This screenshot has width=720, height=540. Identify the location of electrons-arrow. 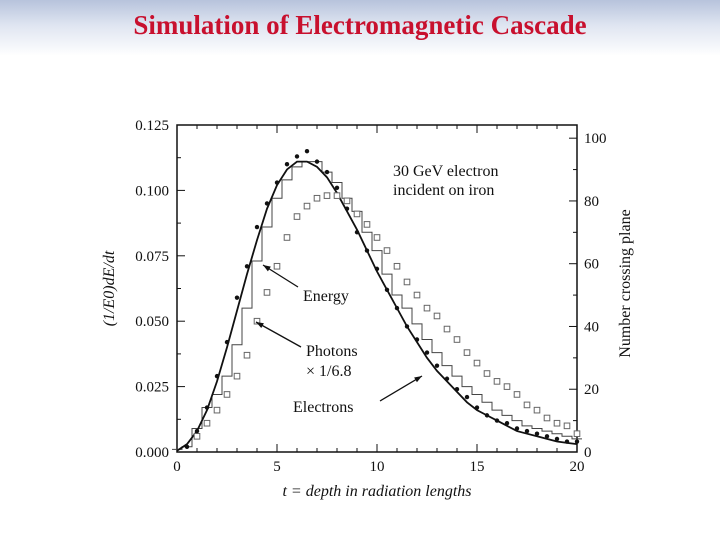
(401, 388).